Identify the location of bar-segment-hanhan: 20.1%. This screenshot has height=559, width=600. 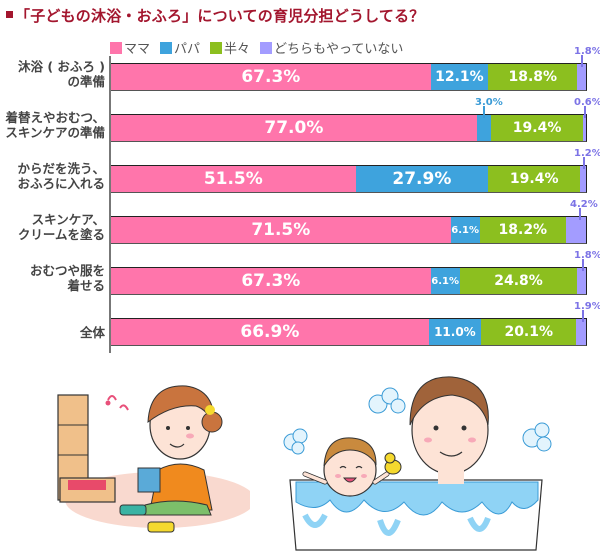
(529, 332).